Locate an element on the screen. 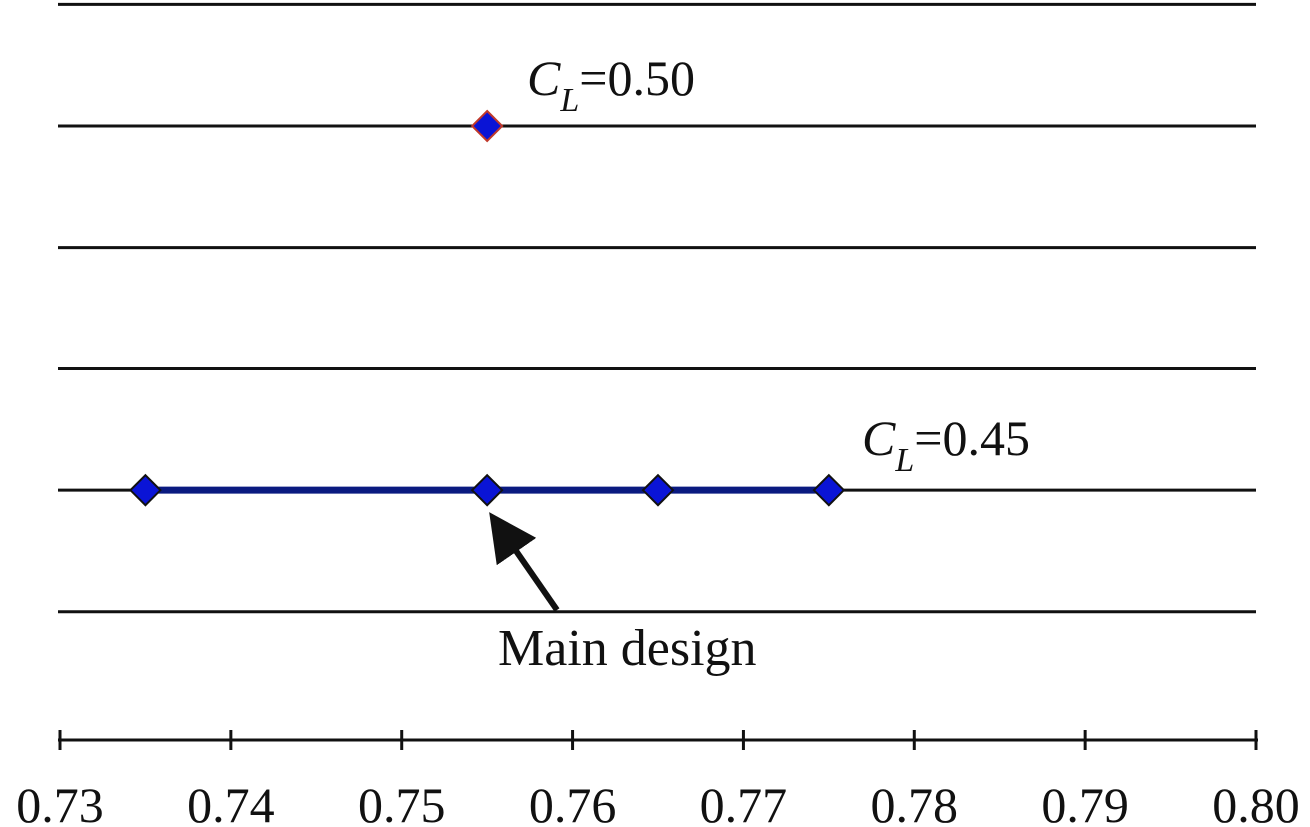  x-tick-label: 0.73 is located at coordinates (60, 802).